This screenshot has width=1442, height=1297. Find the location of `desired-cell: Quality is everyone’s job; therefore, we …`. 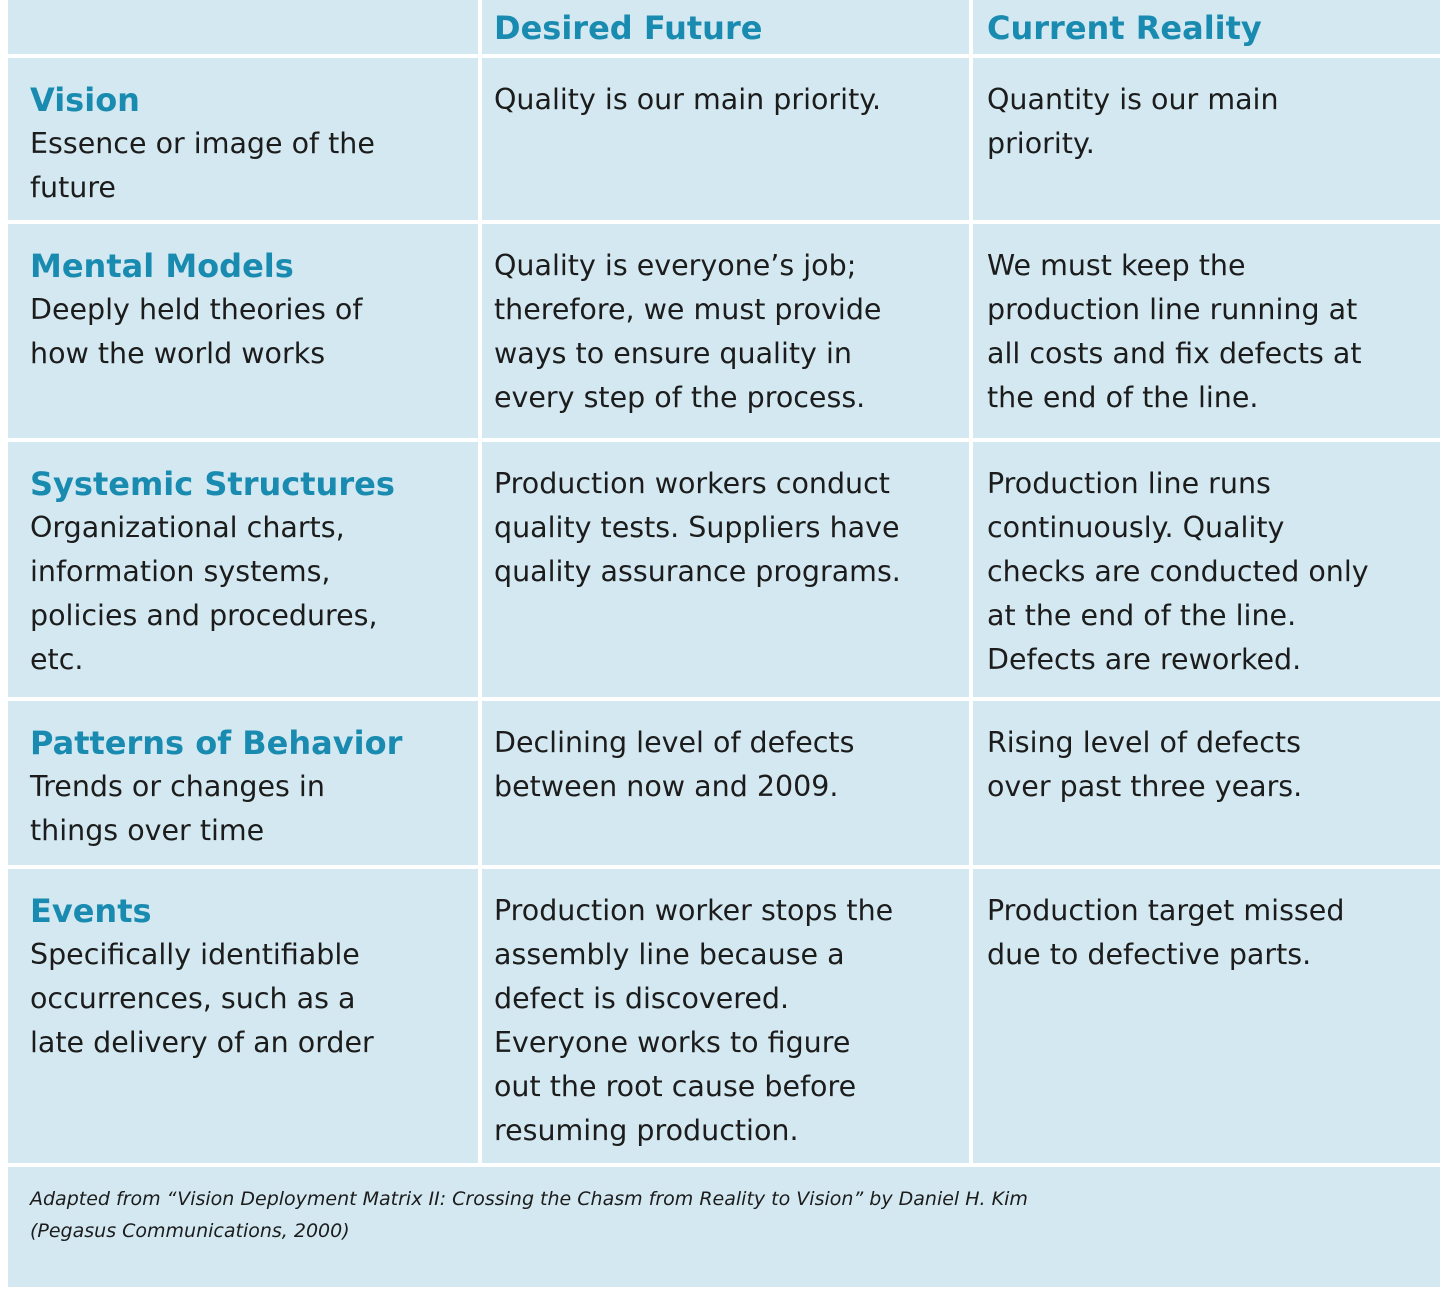

desired-cell: Quality is everyone’s job; therefore, we … is located at coordinates (725, 331).